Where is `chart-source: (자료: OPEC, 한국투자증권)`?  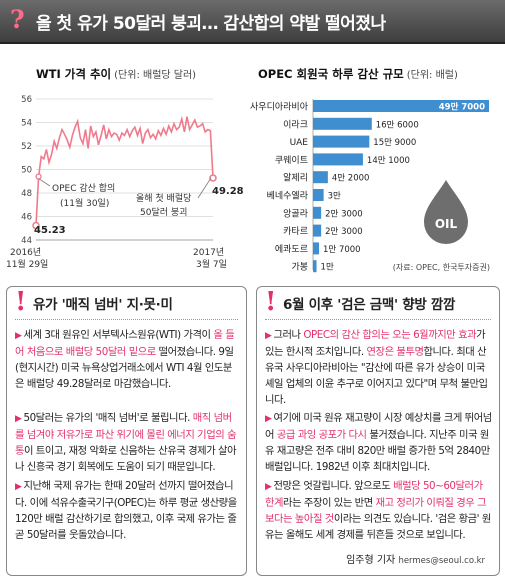 chart-source: (자료: OPEC, 한국투자증권) is located at coordinates (441, 267).